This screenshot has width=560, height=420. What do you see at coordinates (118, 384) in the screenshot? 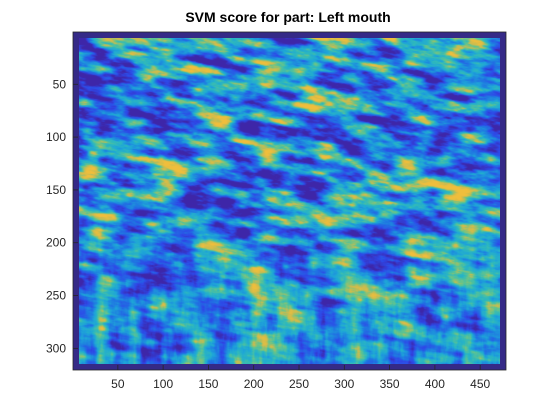
I see `x-tick-label: 50` at bounding box center [118, 384].